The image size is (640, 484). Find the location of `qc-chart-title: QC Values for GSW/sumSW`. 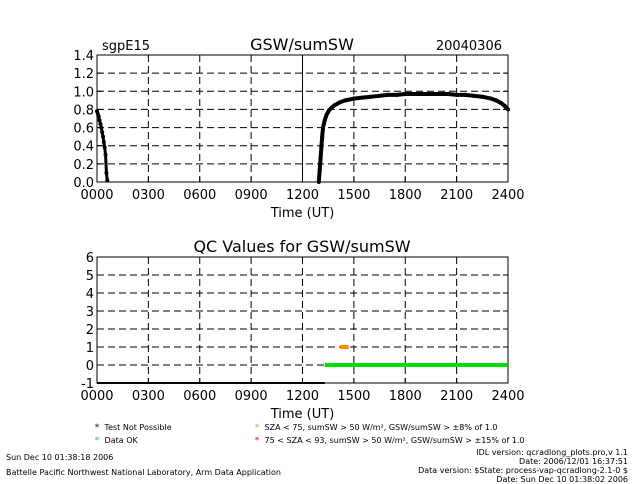

qc-chart-title: QC Values for GSW/sumSW is located at coordinates (301, 246).